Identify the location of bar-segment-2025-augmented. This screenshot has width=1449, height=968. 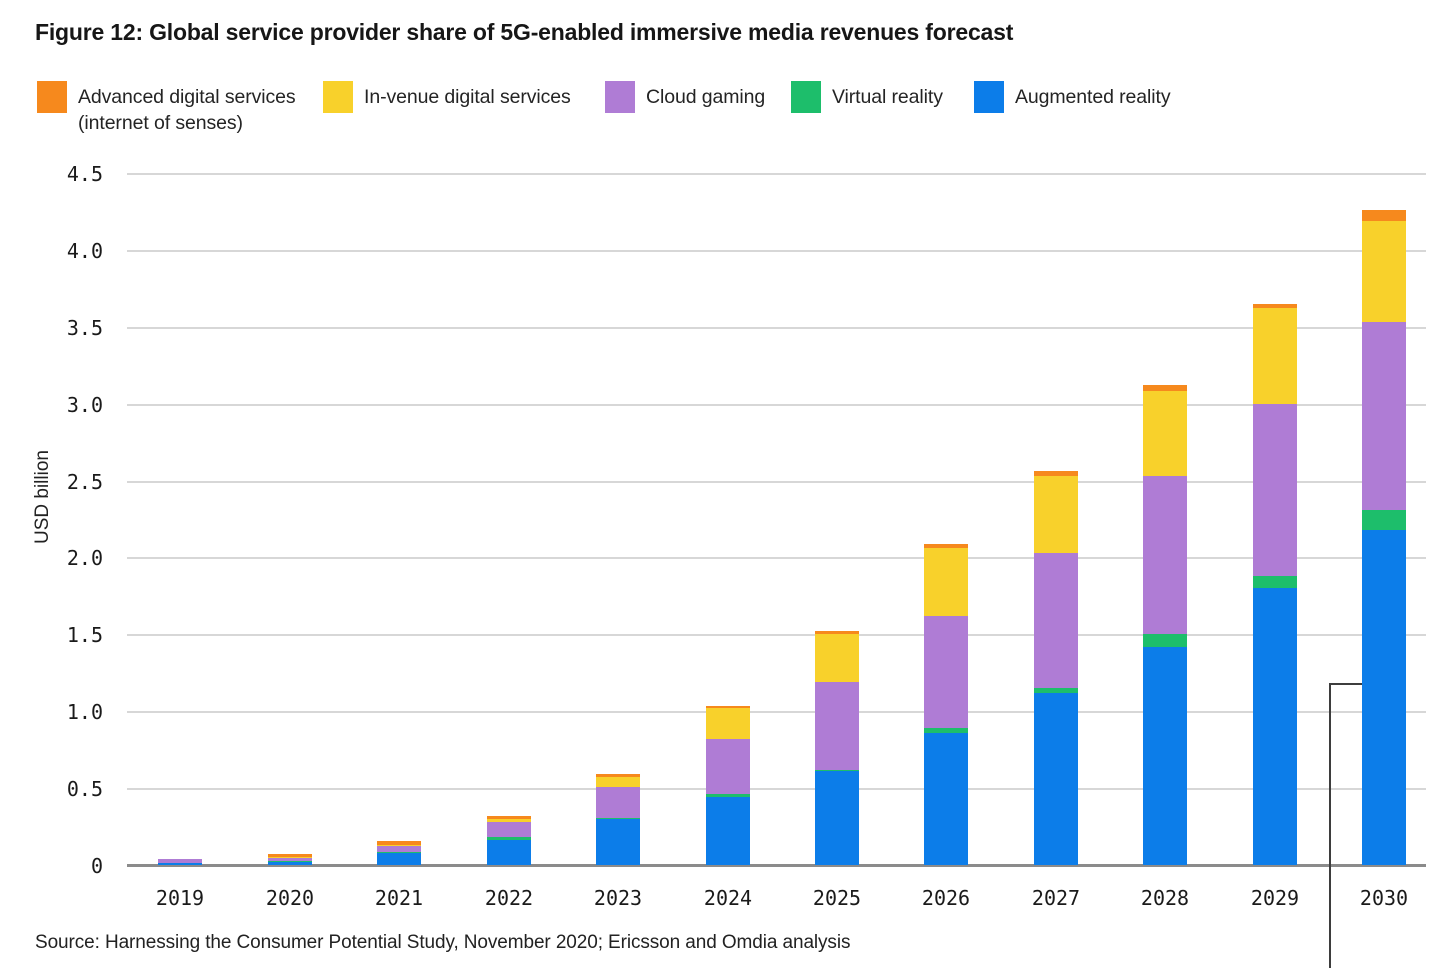
(837, 818).